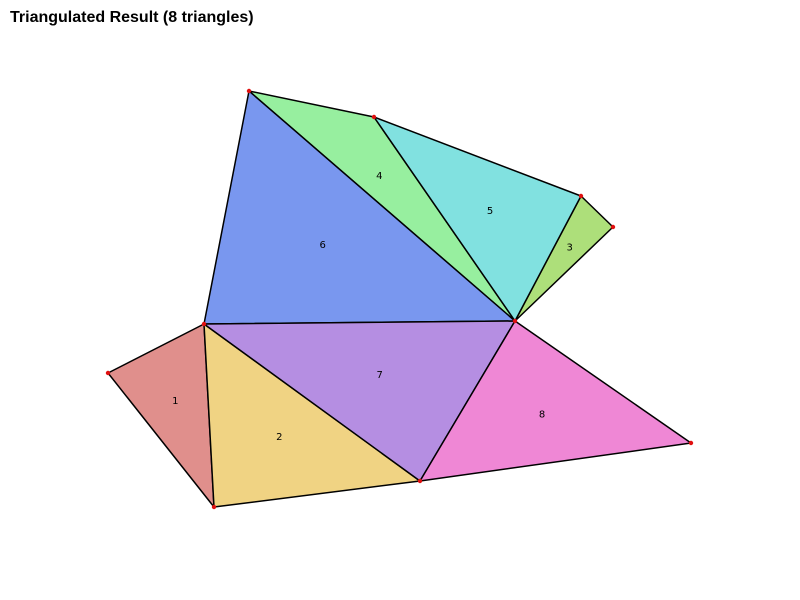 This screenshot has width=800, height=600. I want to click on triangle-label-4: 4, so click(379, 176).